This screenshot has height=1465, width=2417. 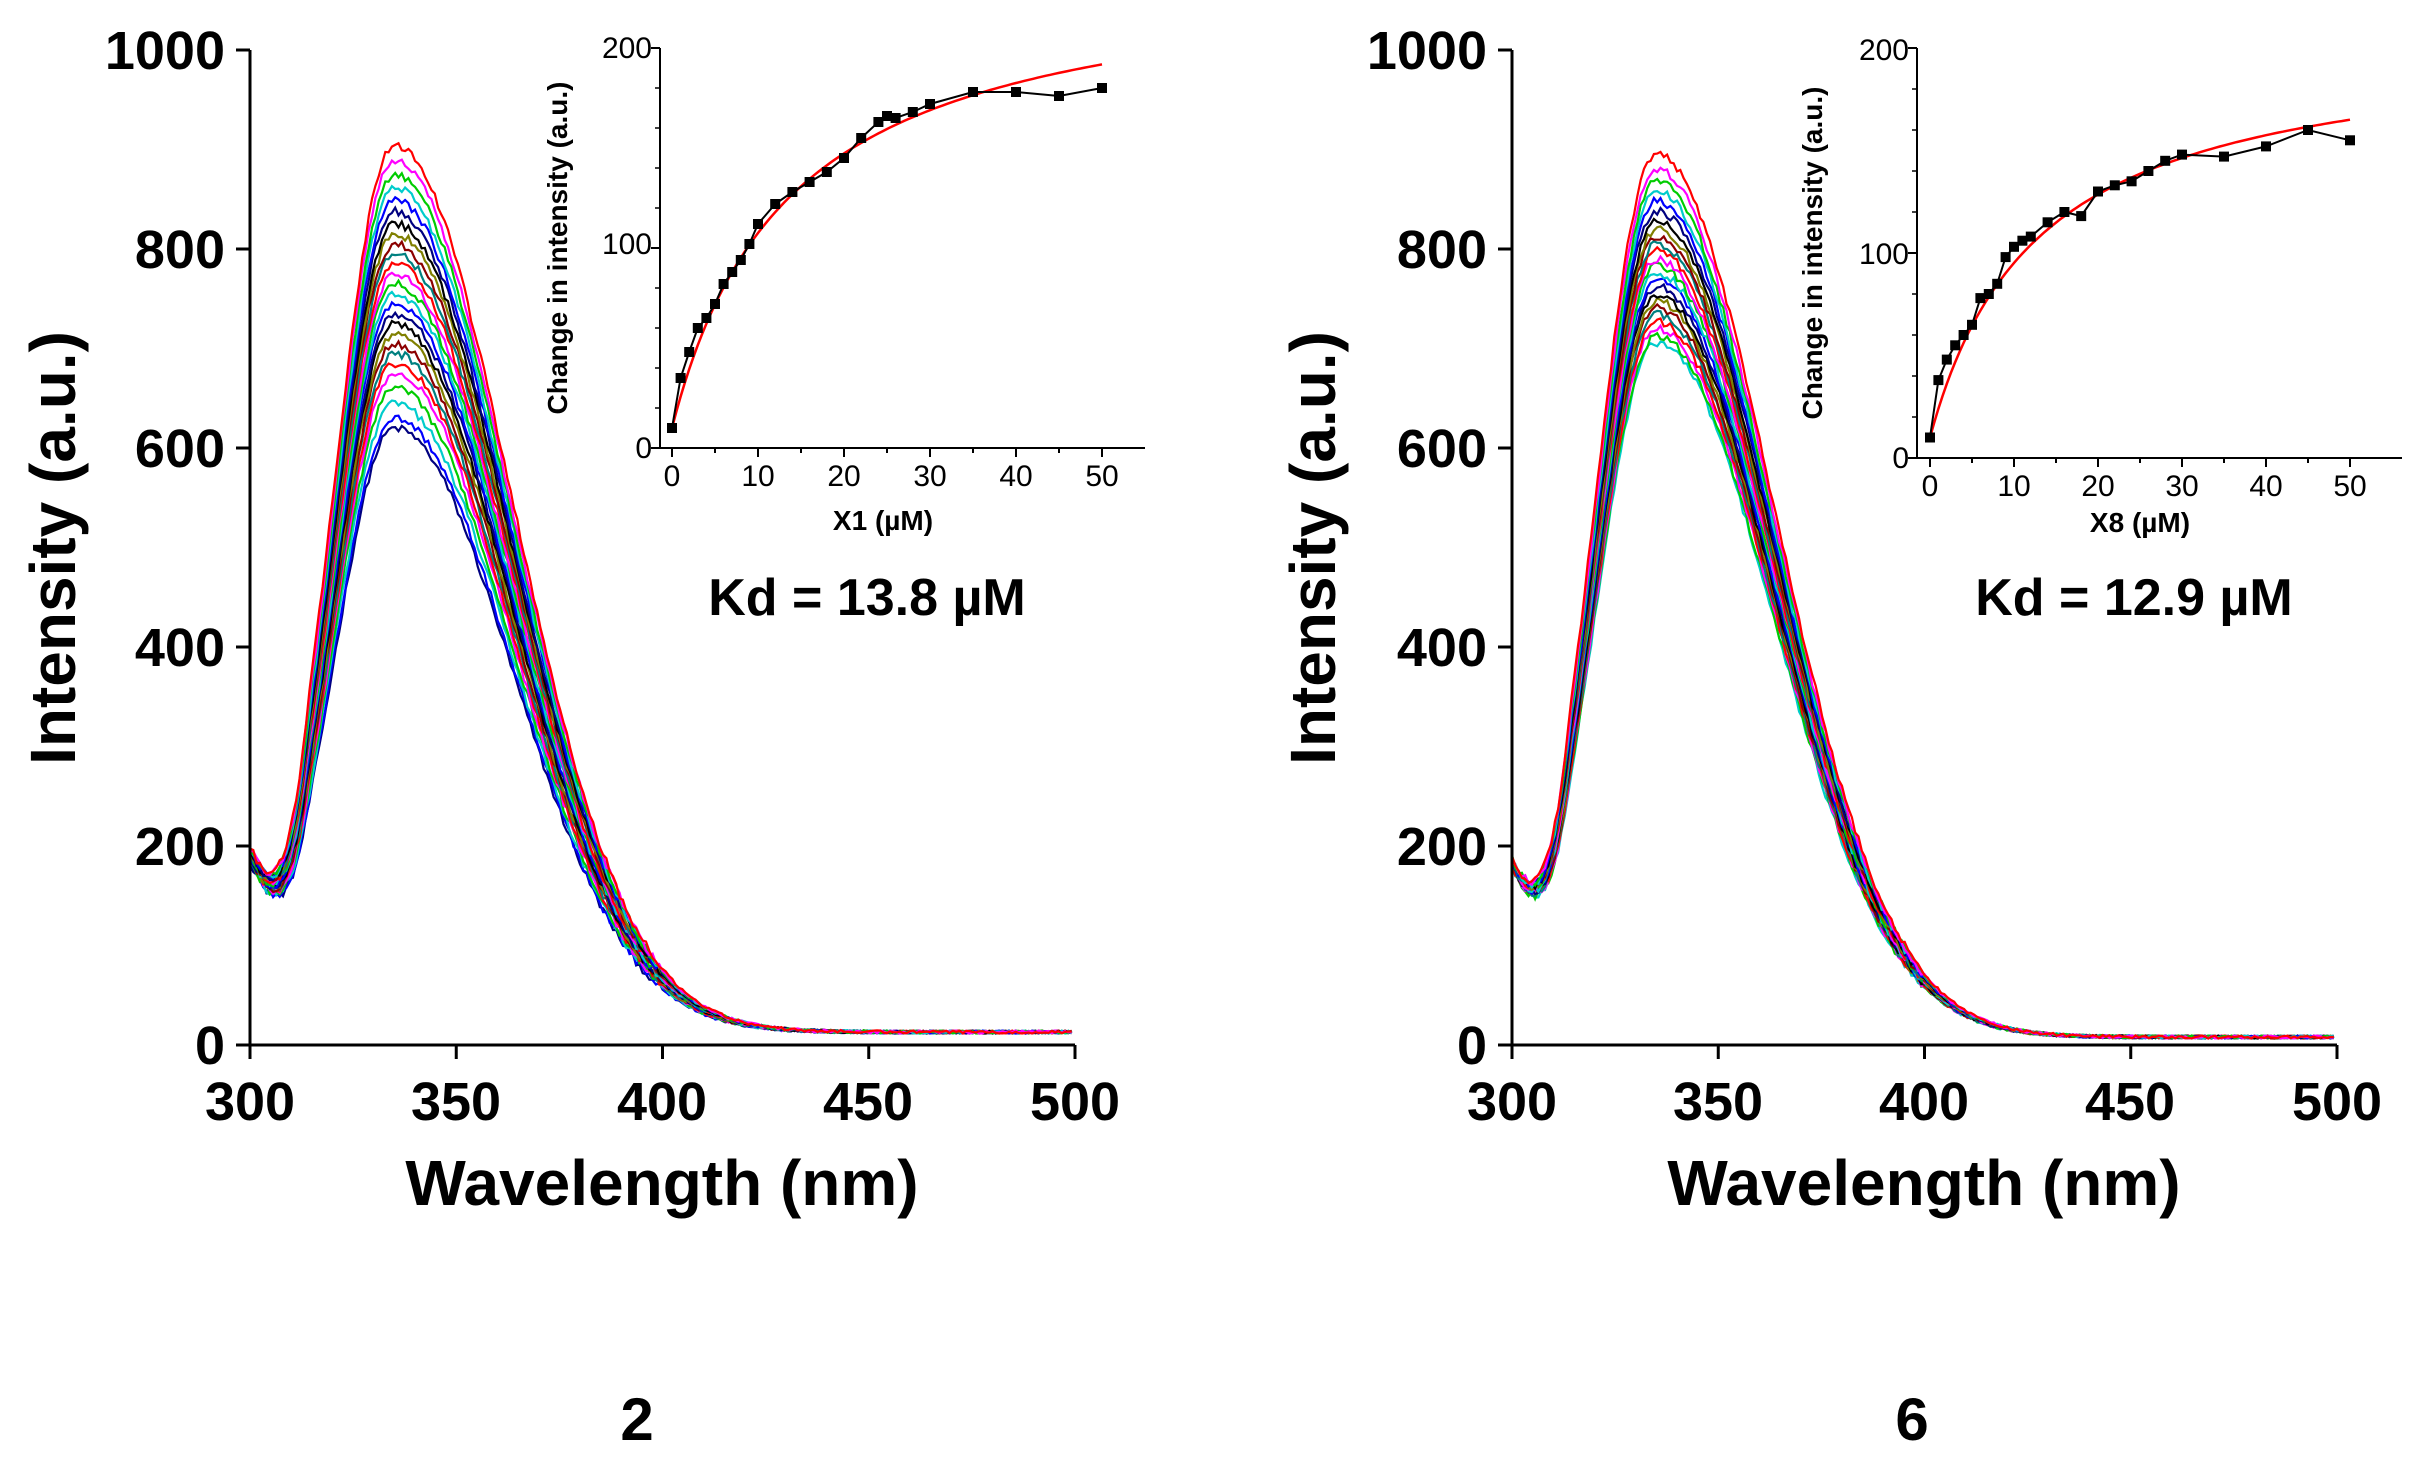 I want to click on inset-x-tick-6-0: 0, so click(x=1930, y=486).